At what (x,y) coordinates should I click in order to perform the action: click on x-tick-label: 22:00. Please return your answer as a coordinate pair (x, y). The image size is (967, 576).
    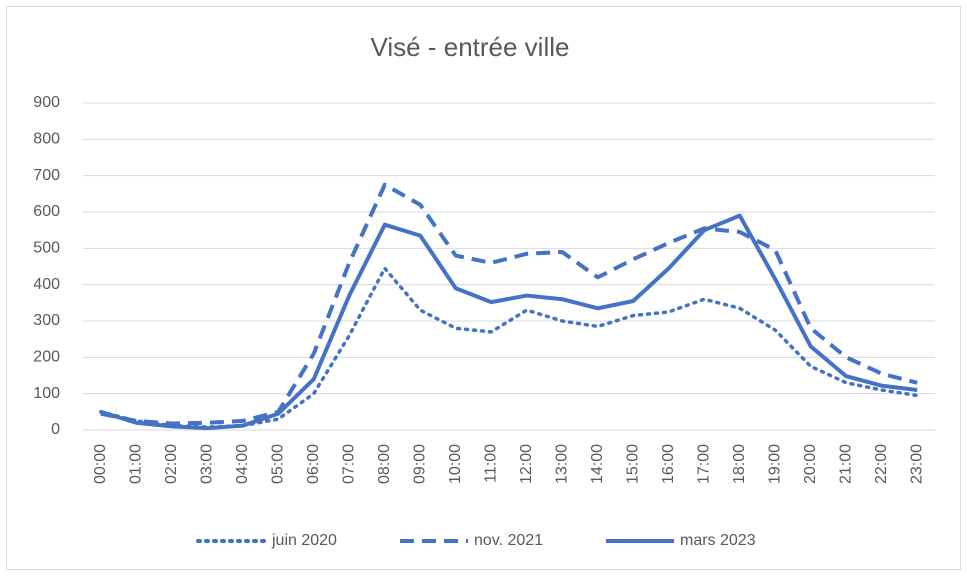
    Looking at the image, I should click on (881, 464).